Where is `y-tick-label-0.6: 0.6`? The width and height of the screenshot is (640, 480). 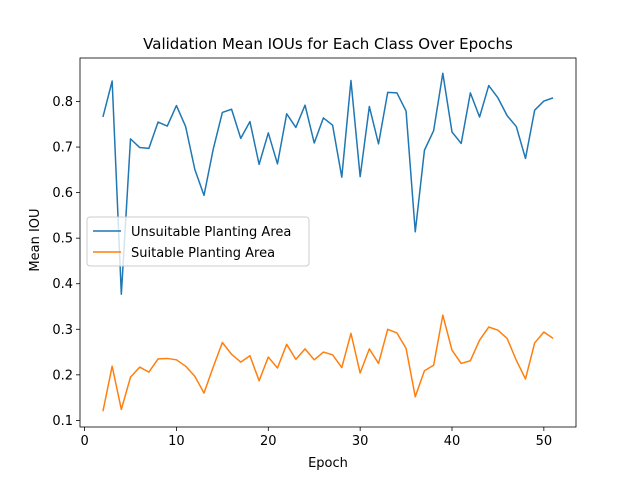
y-tick-label-0.6: 0.6 is located at coordinates (62, 193).